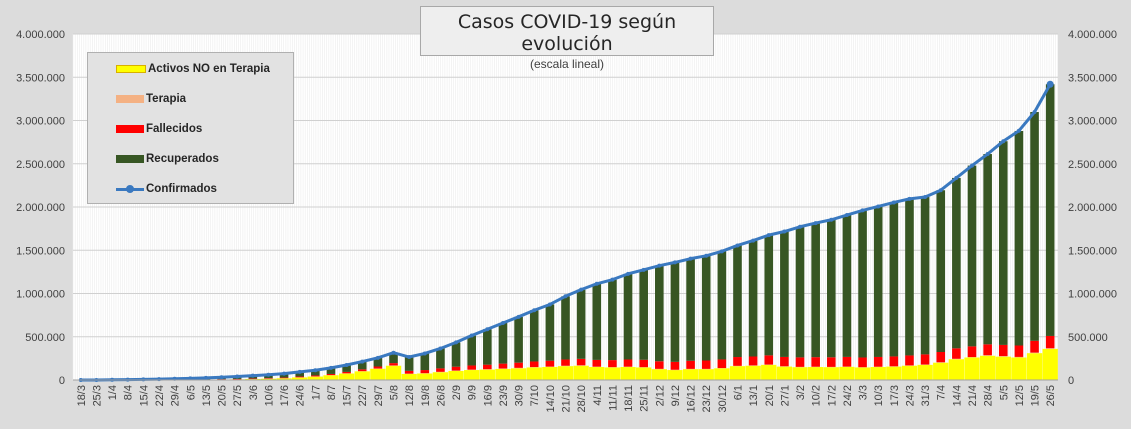  Describe the element at coordinates (40, 295) in the screenshot. I see `y-tick-label: 1.000.000` at that location.